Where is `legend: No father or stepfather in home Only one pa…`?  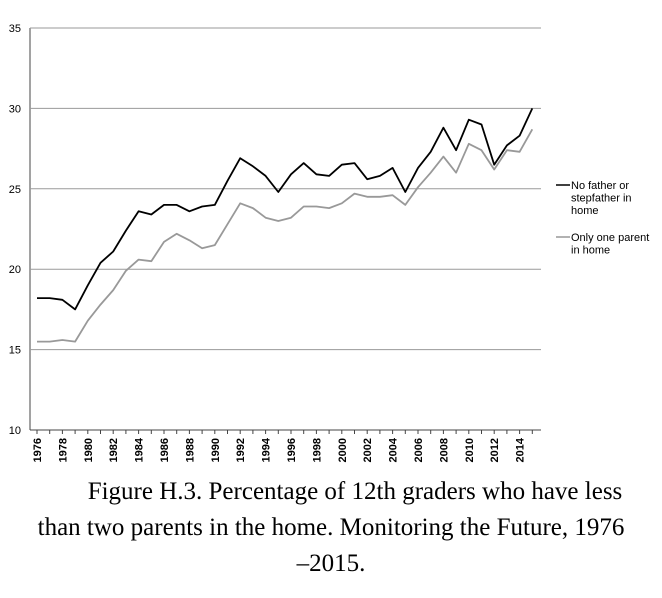
legend: No father or stepfather in home Only one pa… is located at coordinates (602, 218).